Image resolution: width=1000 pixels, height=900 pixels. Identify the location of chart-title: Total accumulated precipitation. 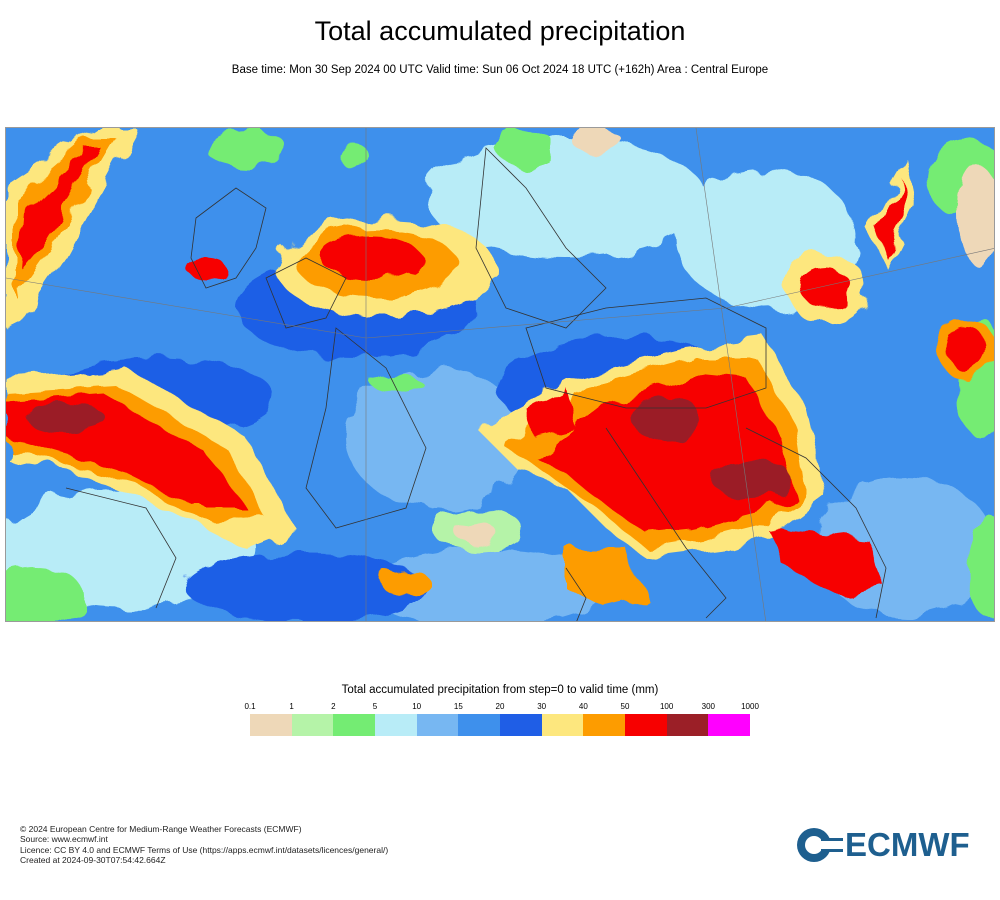
(500, 31).